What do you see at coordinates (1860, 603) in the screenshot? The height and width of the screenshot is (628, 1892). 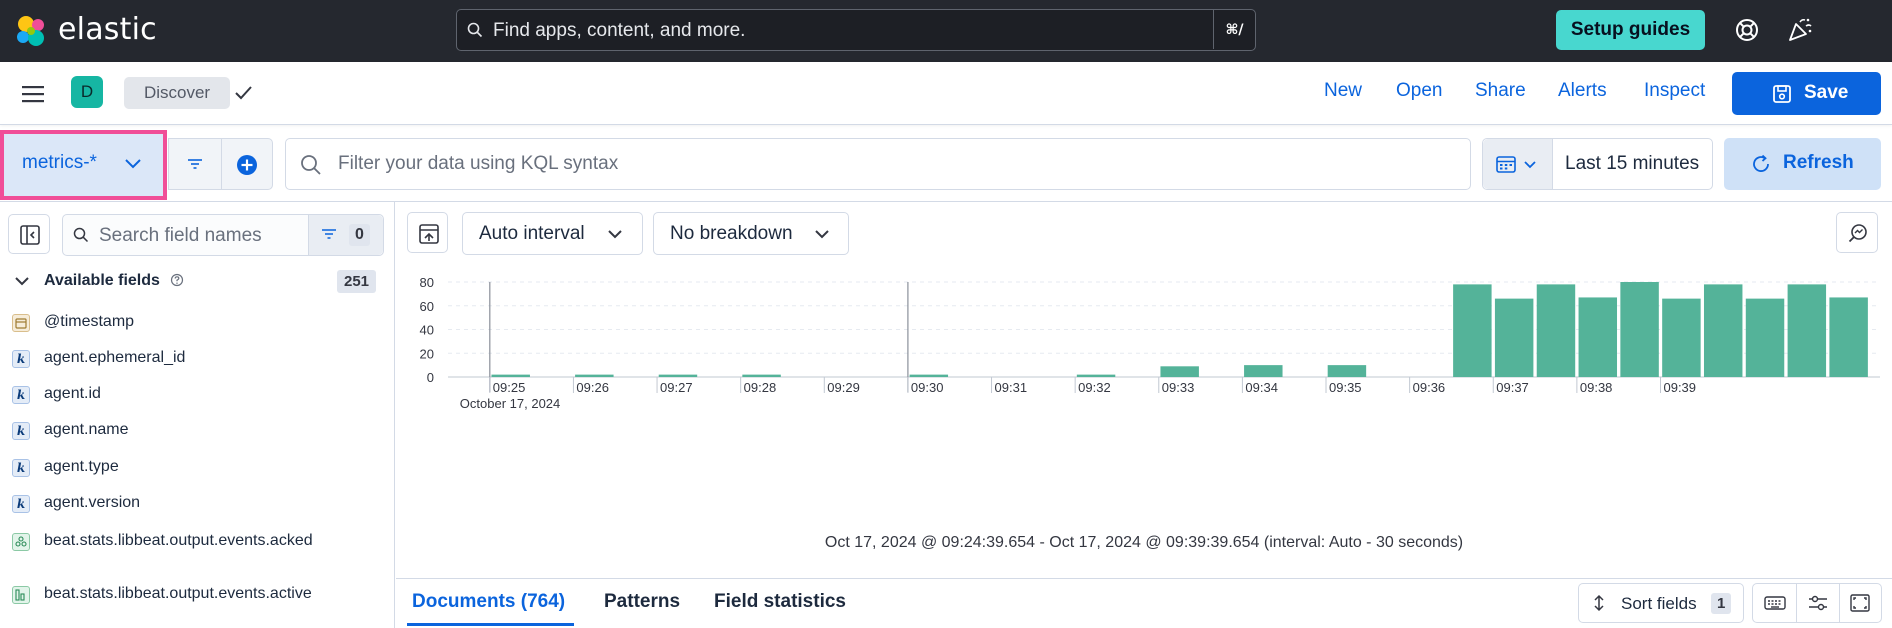 I see `fullscreen-icon` at bounding box center [1860, 603].